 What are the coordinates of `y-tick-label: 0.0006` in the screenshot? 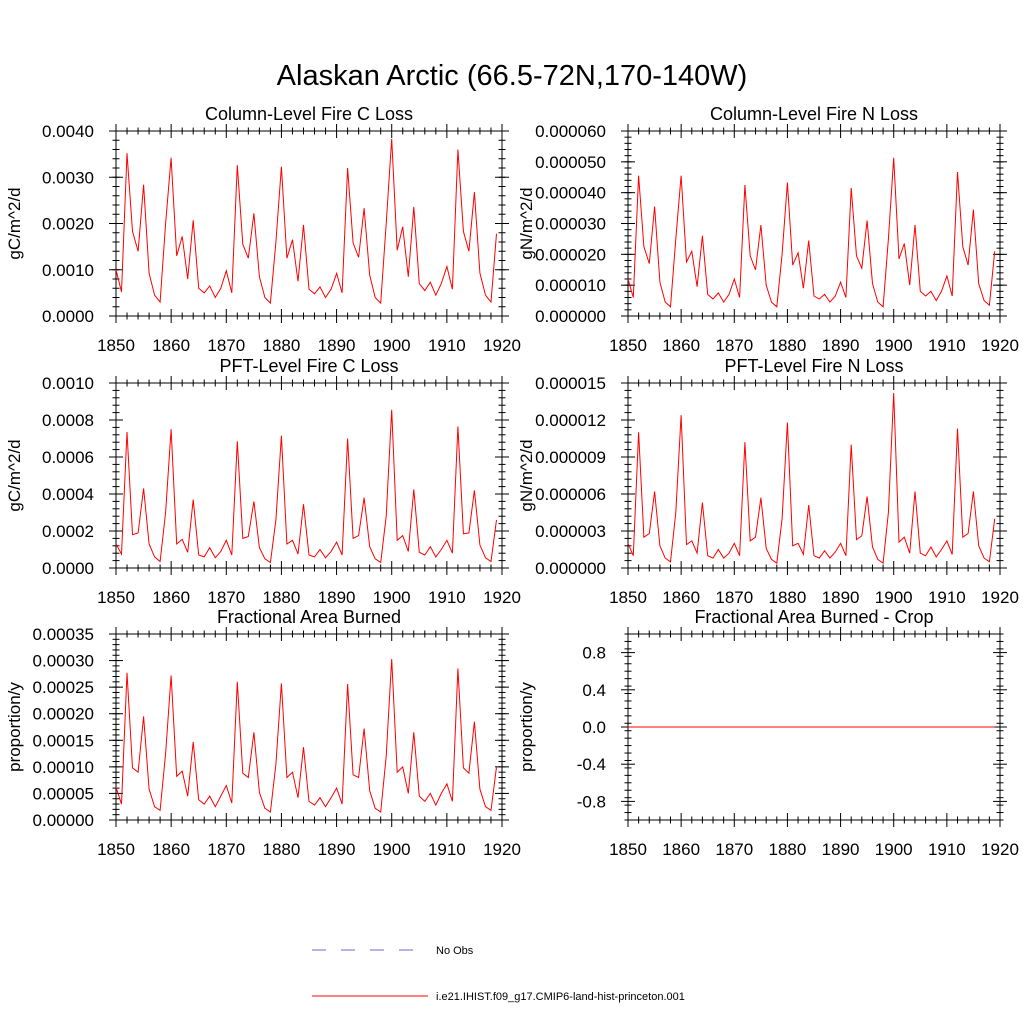 It's located at (68, 457).